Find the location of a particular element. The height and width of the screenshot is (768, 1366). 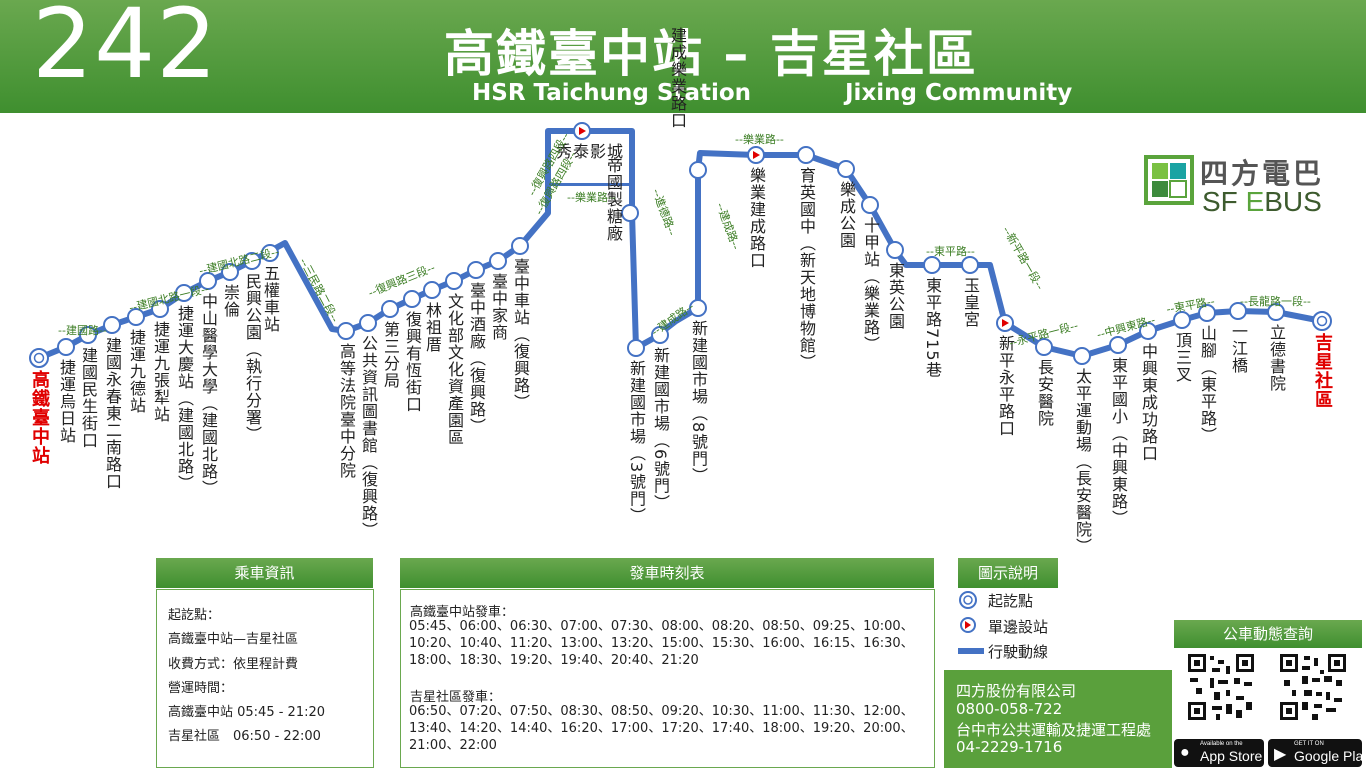

company-name: 四方股份有限公司 is located at coordinates (1016, 691).